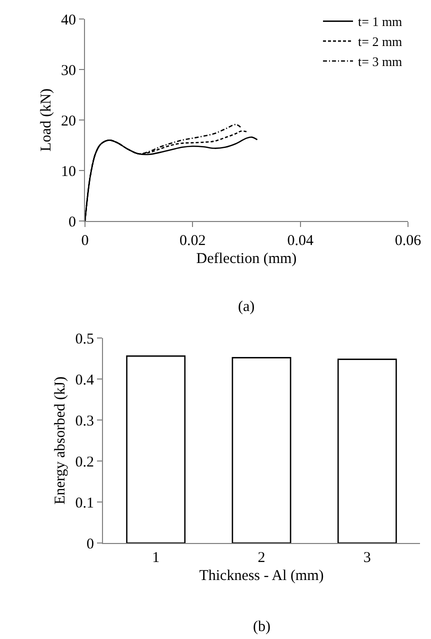  Describe the element at coordinates (262, 558) in the screenshot. I see `x-tick-label: 2` at that location.